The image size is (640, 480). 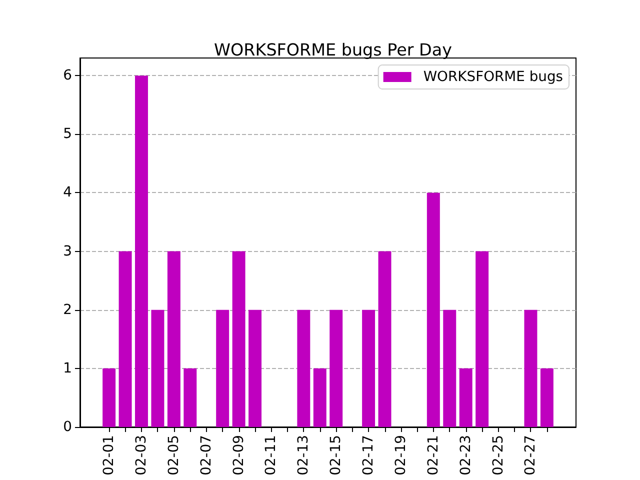 I want to click on x-tick-label: 02-17, so click(x=368, y=455).